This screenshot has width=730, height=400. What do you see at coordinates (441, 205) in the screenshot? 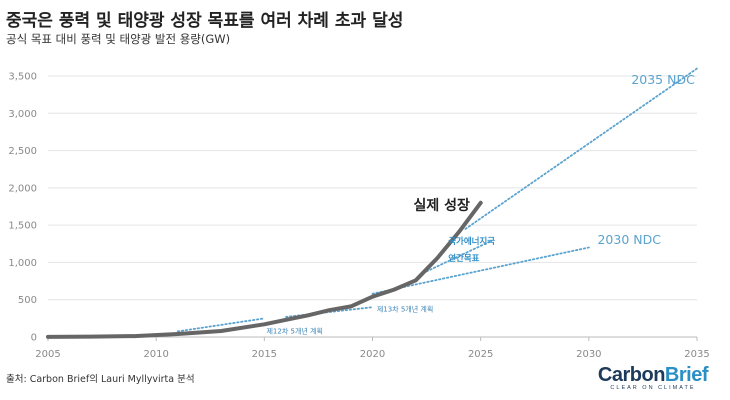
I see `label-actual: 실제 성장` at bounding box center [441, 205].